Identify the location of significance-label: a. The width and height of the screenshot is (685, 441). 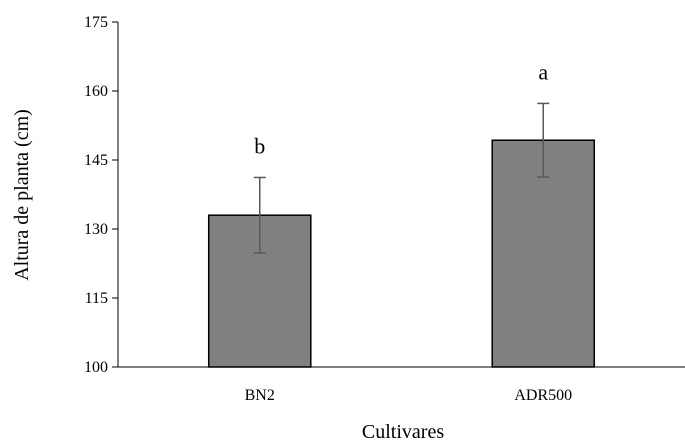
(543, 71).